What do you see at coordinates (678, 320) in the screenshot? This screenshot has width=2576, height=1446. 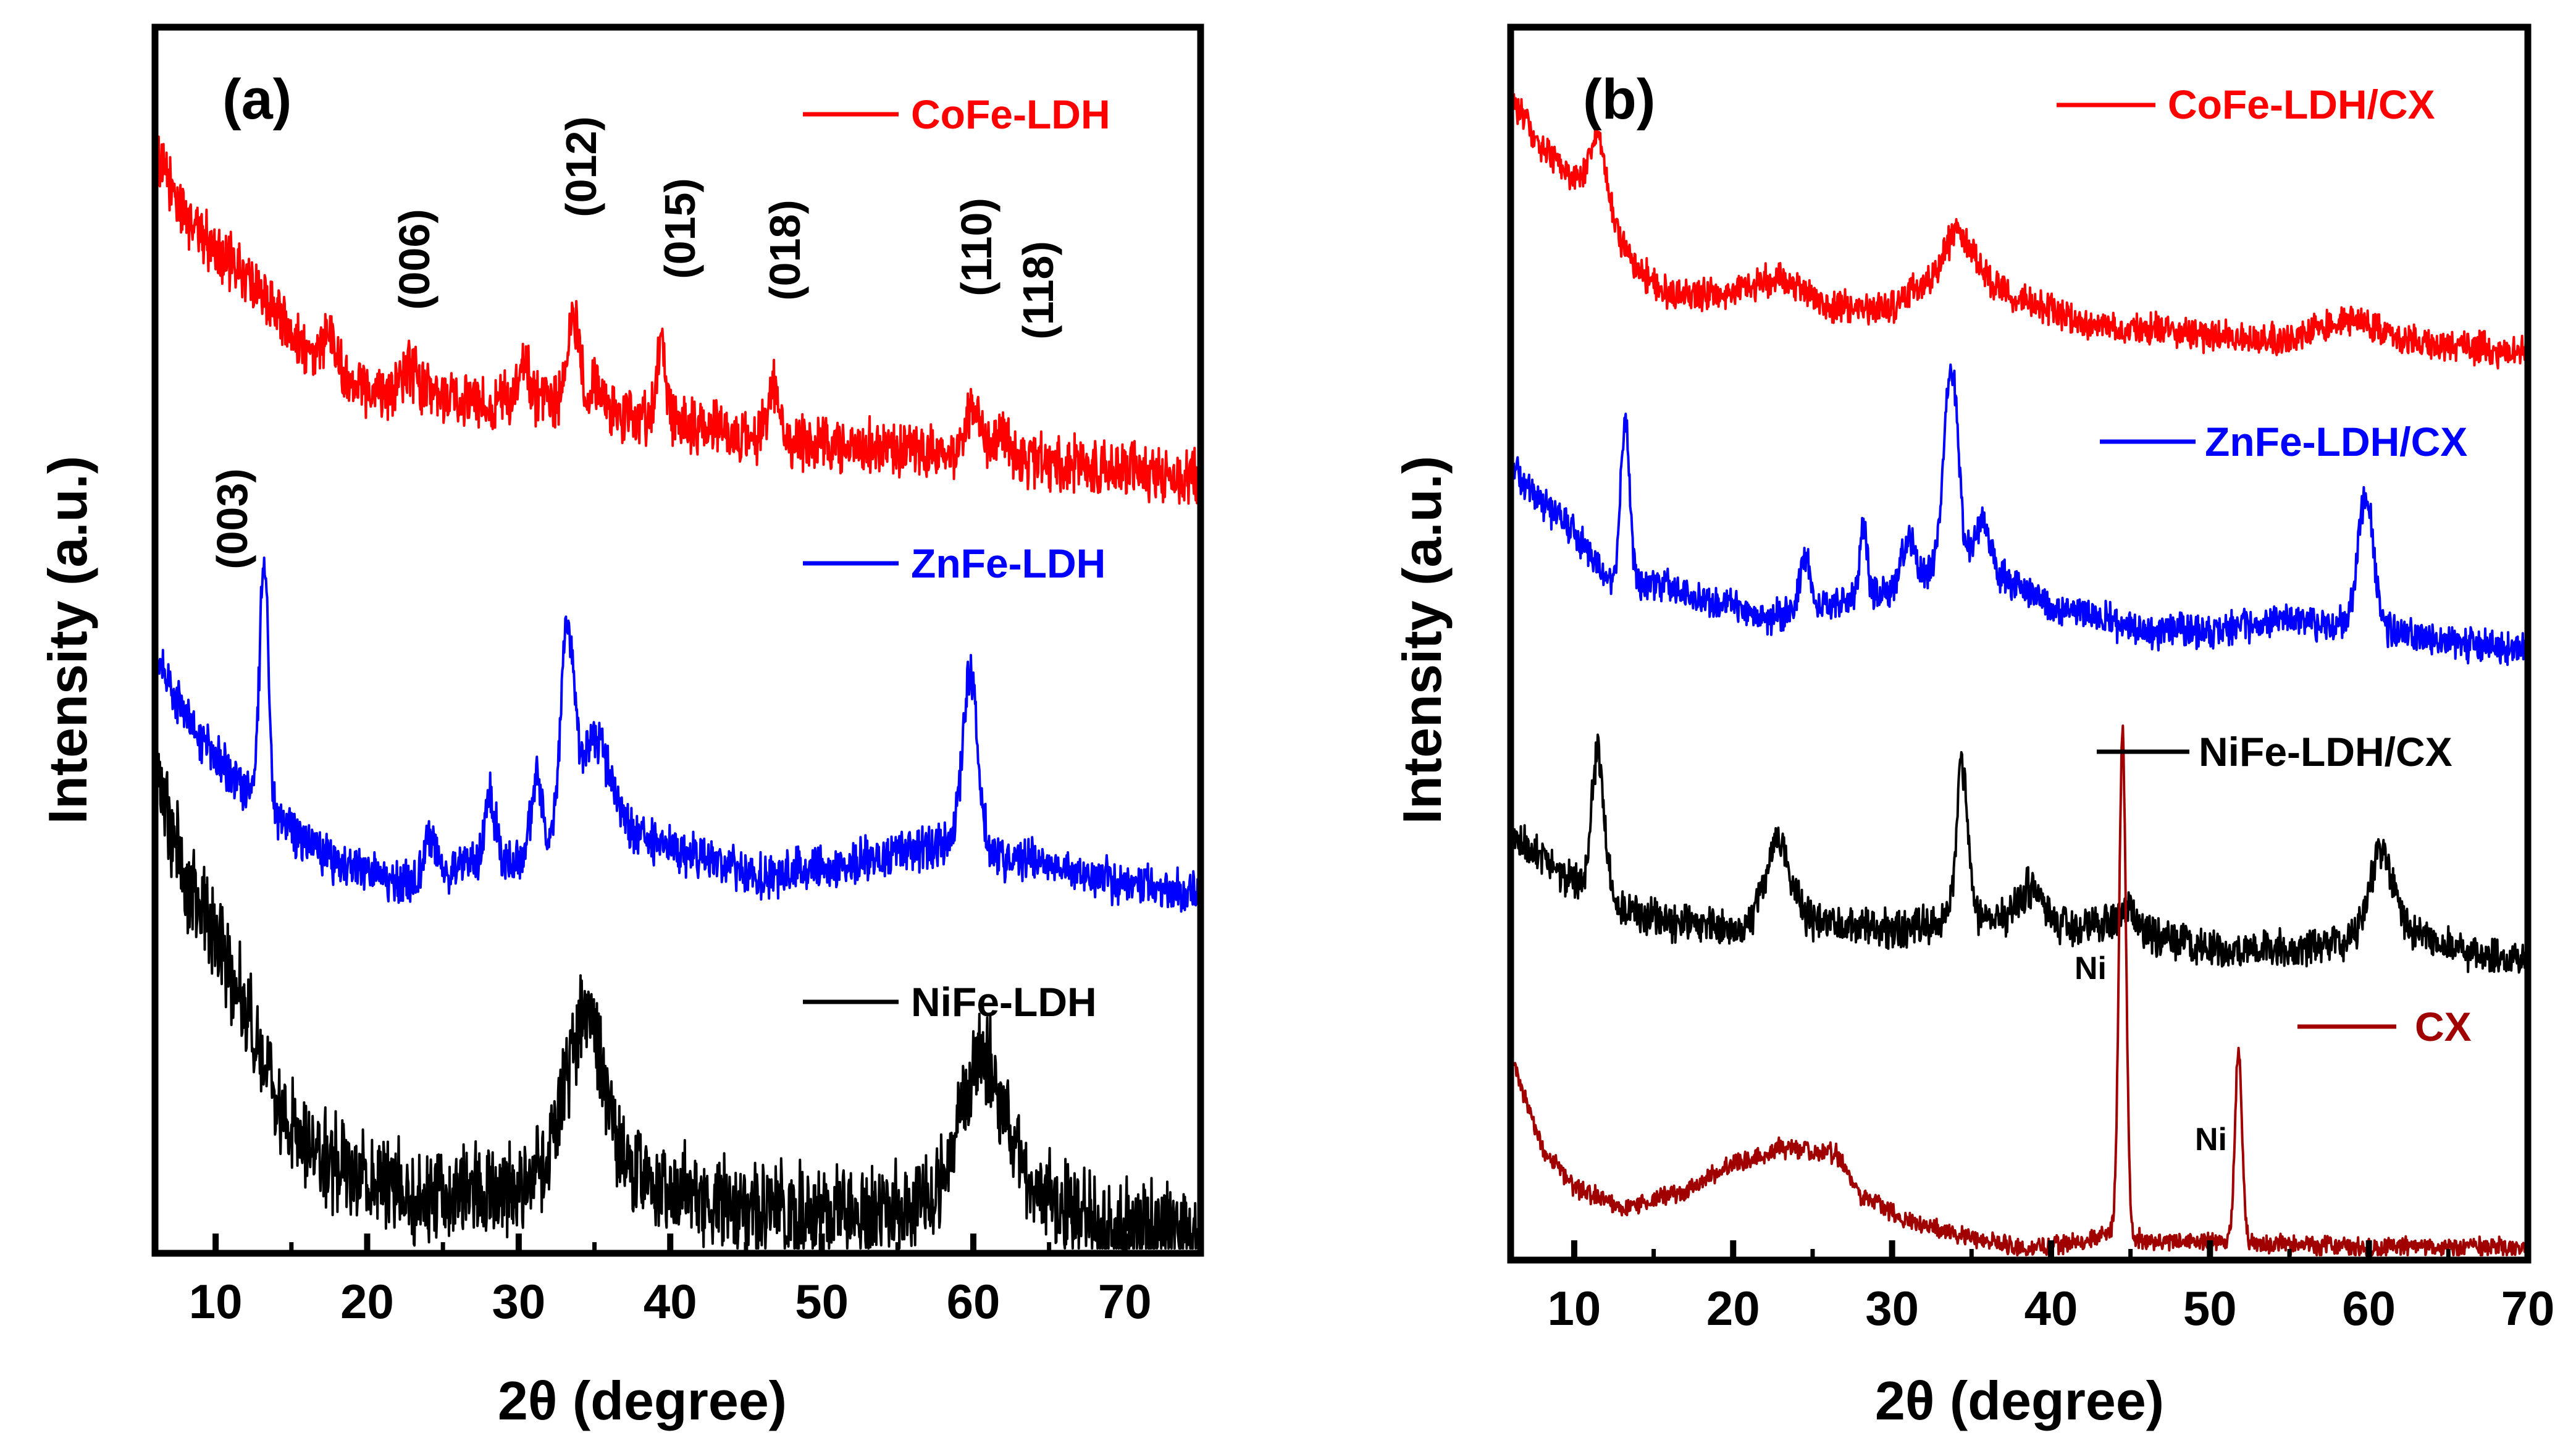 I see `series-line-cofe-ldh` at bounding box center [678, 320].